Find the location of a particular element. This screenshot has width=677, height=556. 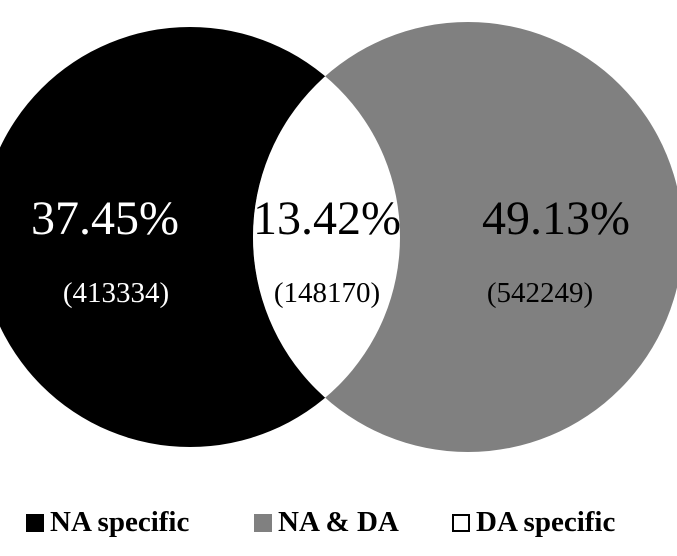

legend: NA specific NA & DA DA specific is located at coordinates (338, 526).